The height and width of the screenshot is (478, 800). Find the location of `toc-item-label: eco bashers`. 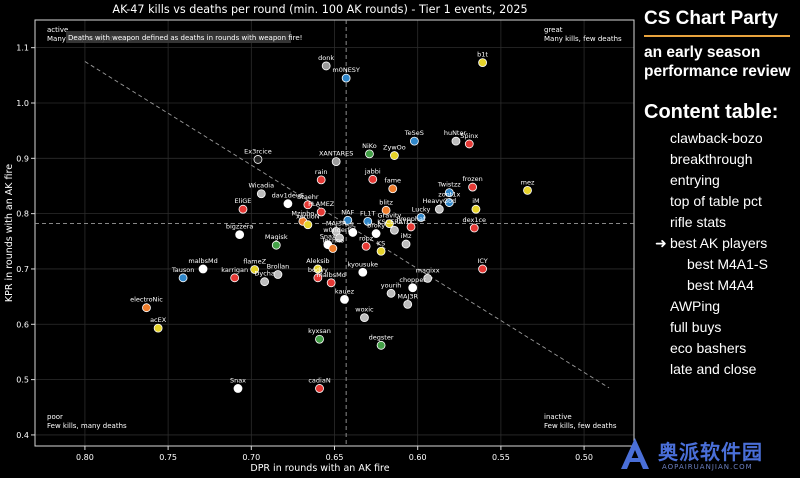

toc-item-label: eco bashers is located at coordinates (708, 348).